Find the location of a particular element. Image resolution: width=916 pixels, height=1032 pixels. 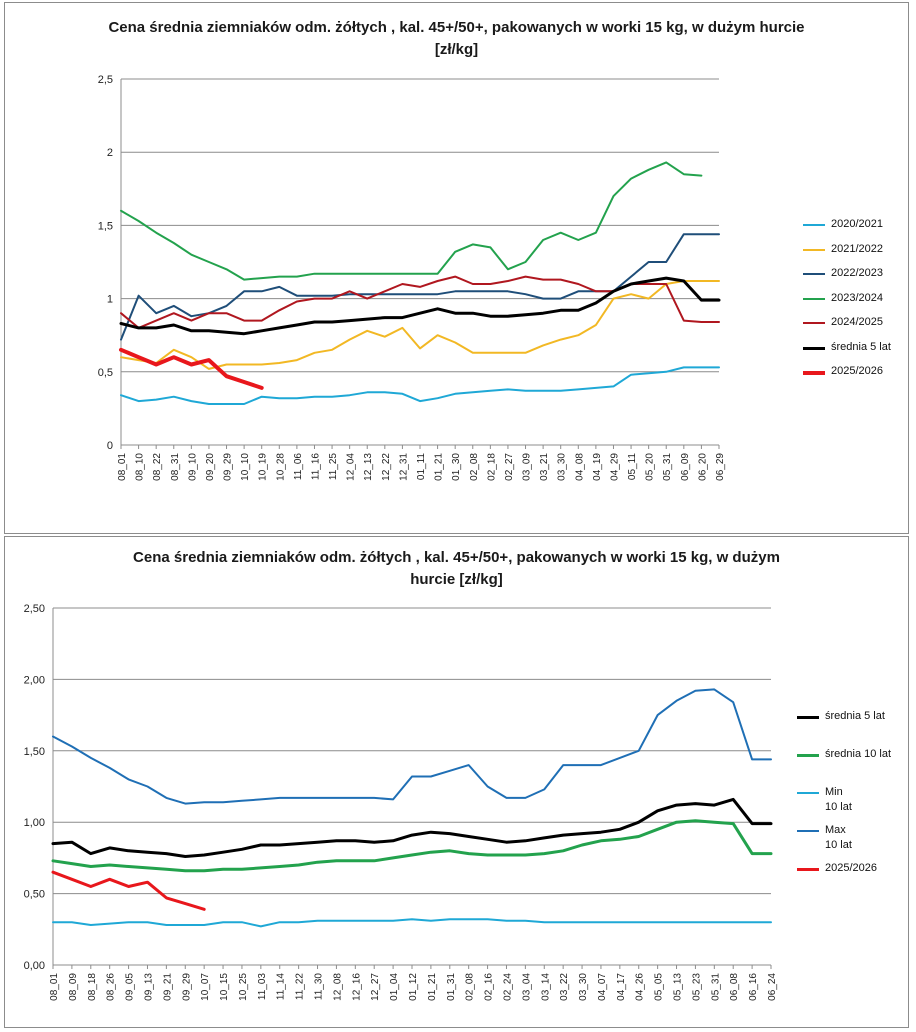

series-line-rednia-10-lat is located at coordinates (412, 846).